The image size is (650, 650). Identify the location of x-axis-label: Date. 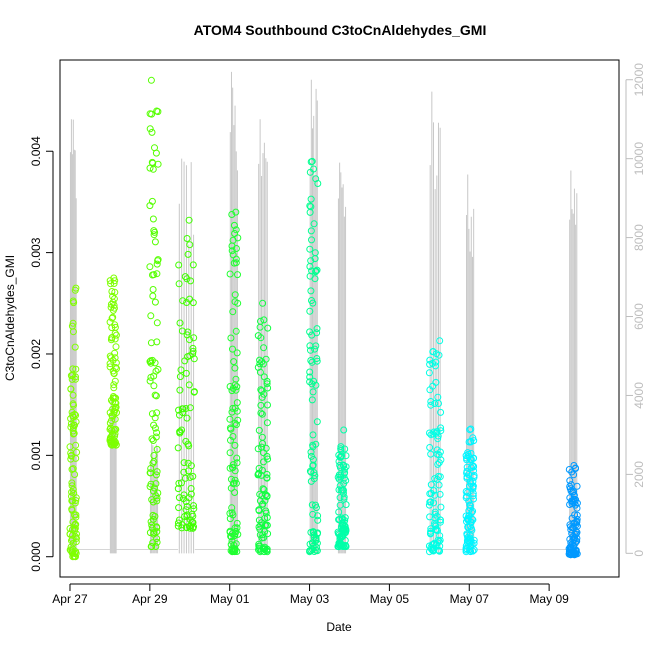
(339, 627).